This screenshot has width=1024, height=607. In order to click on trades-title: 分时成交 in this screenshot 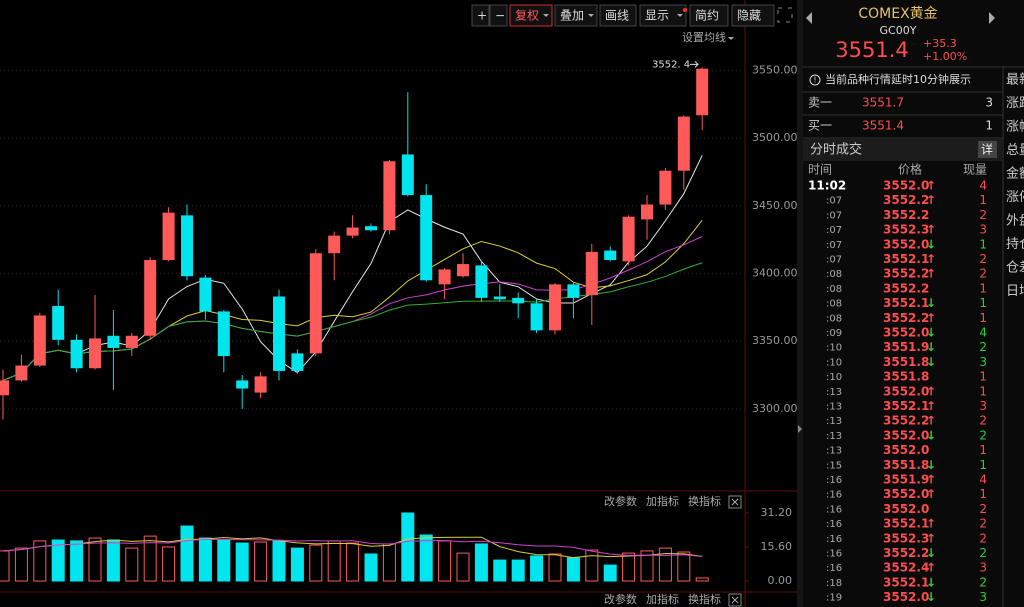, I will do `click(836, 150)`.